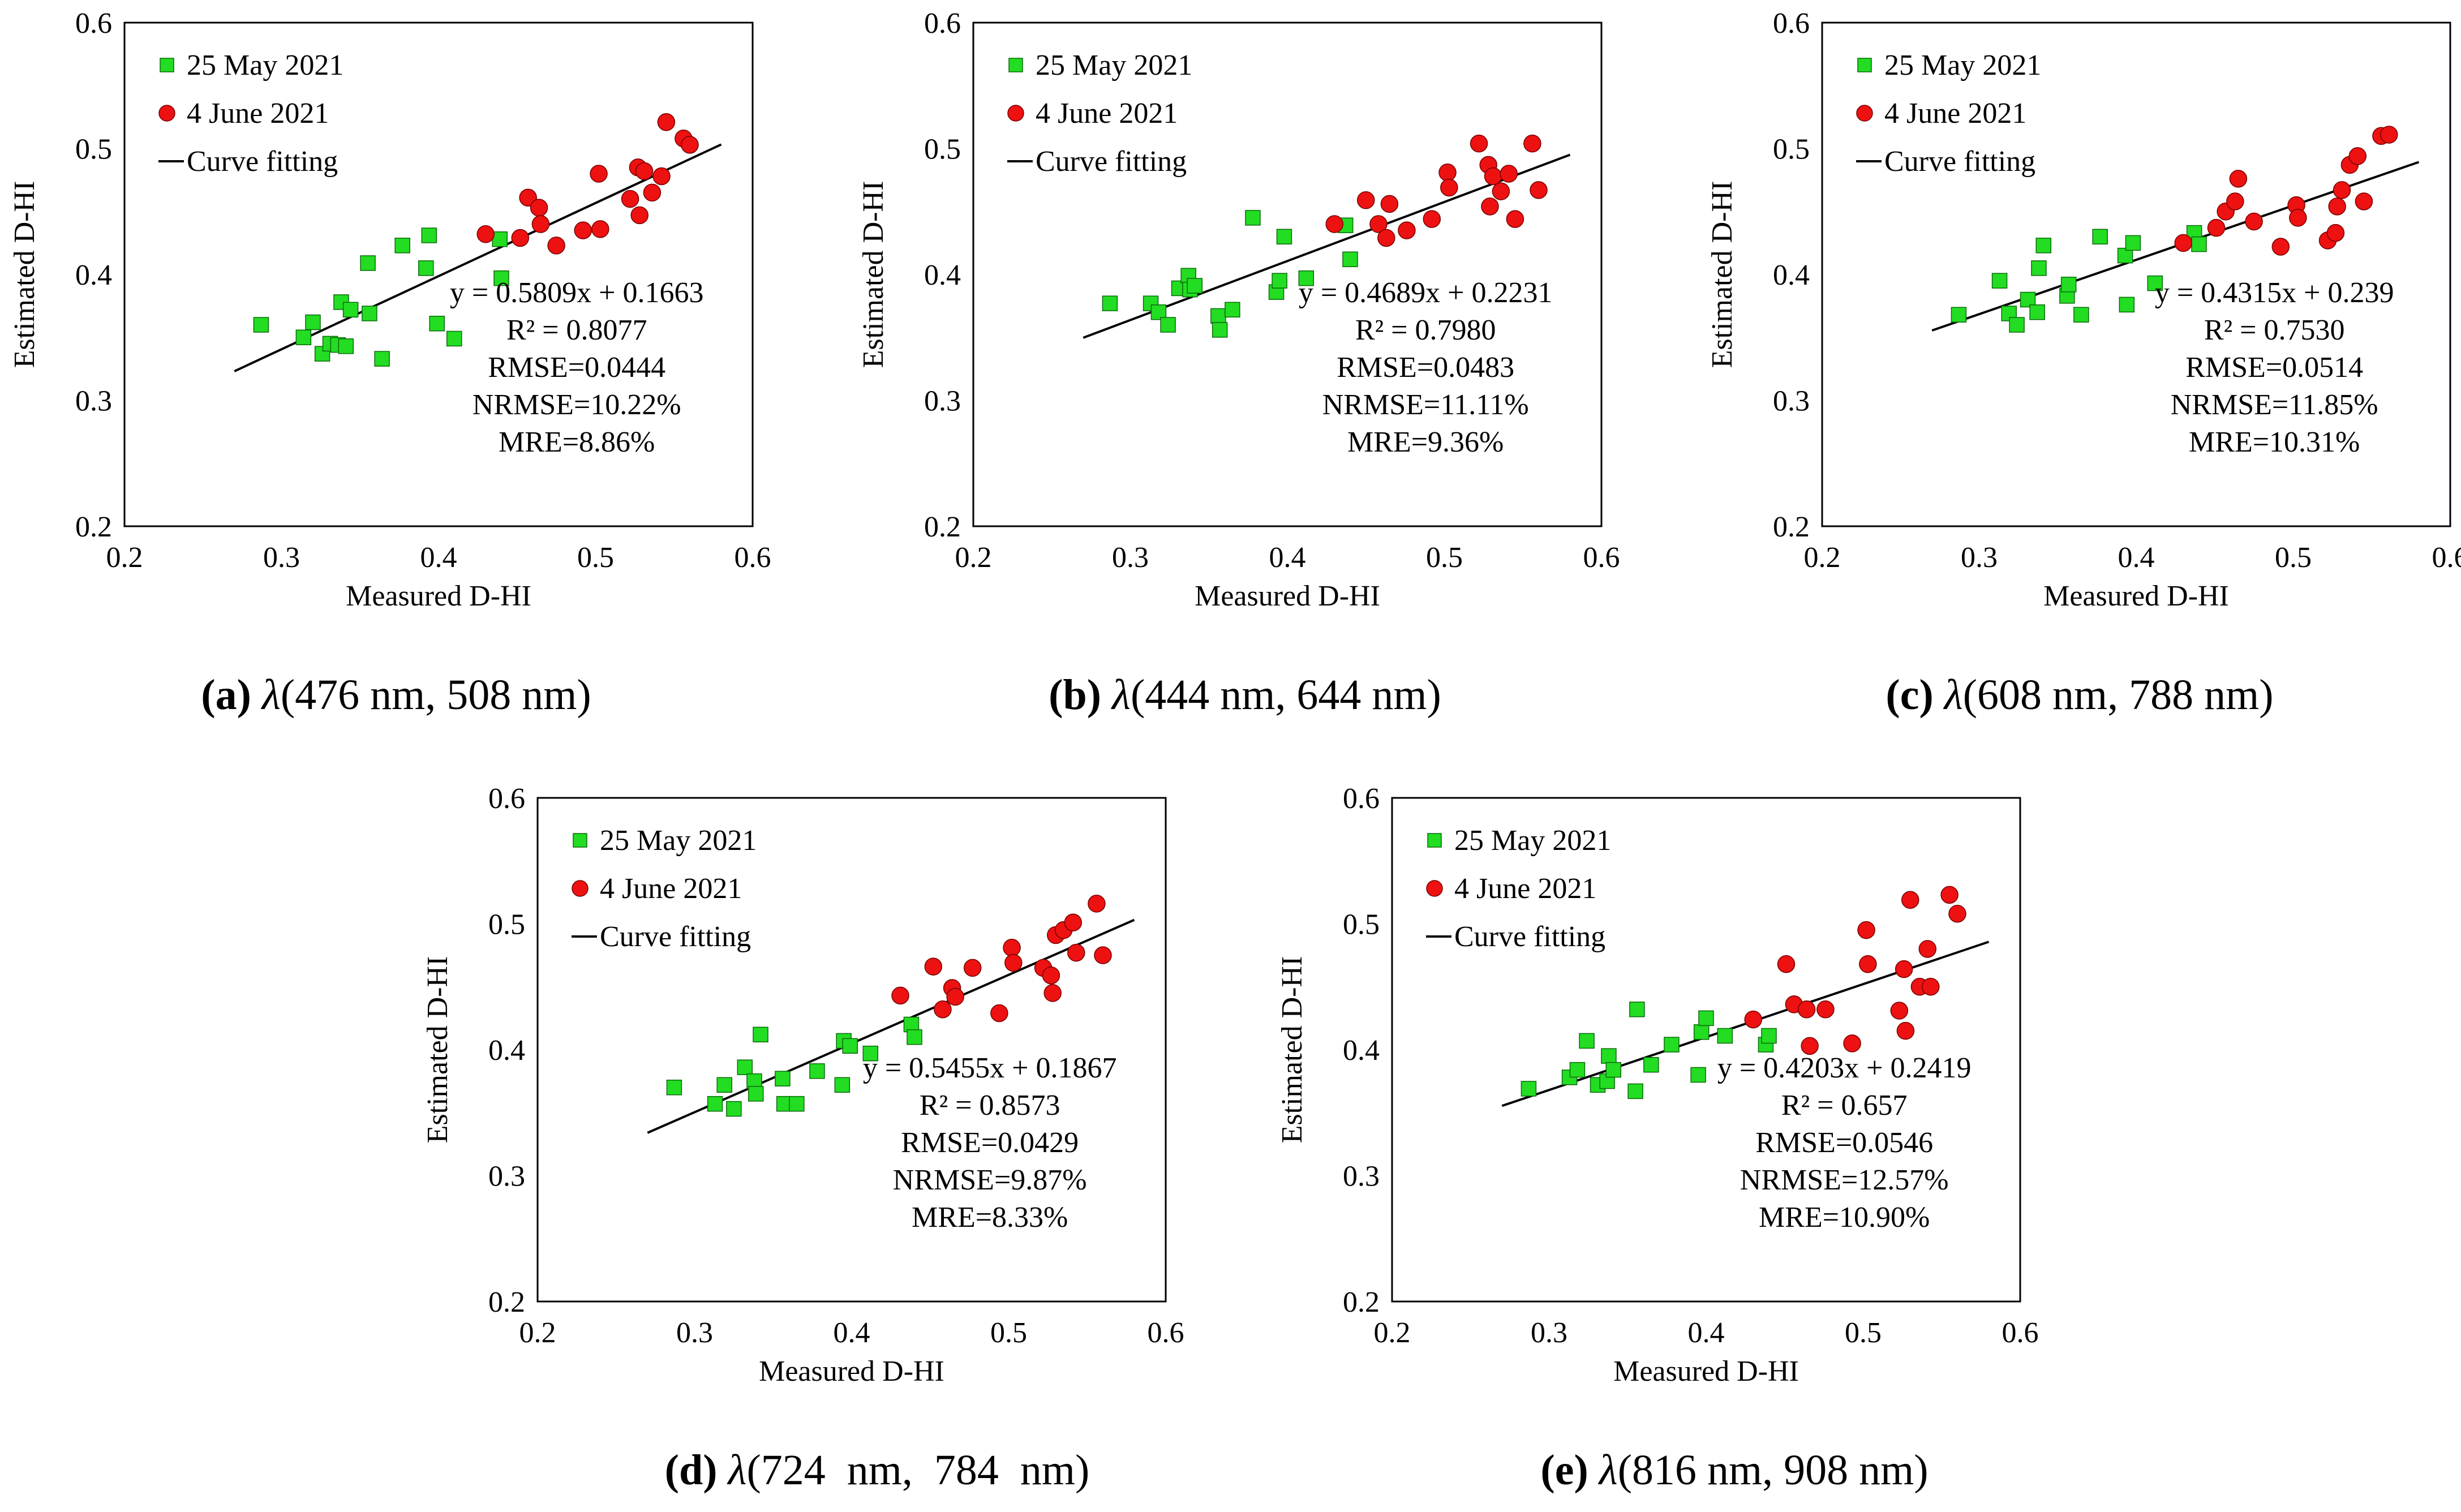 This screenshot has width=2461, height=1512. I want to click on caption-a: (a) λ(476 nm, 508 nm), so click(396, 695).